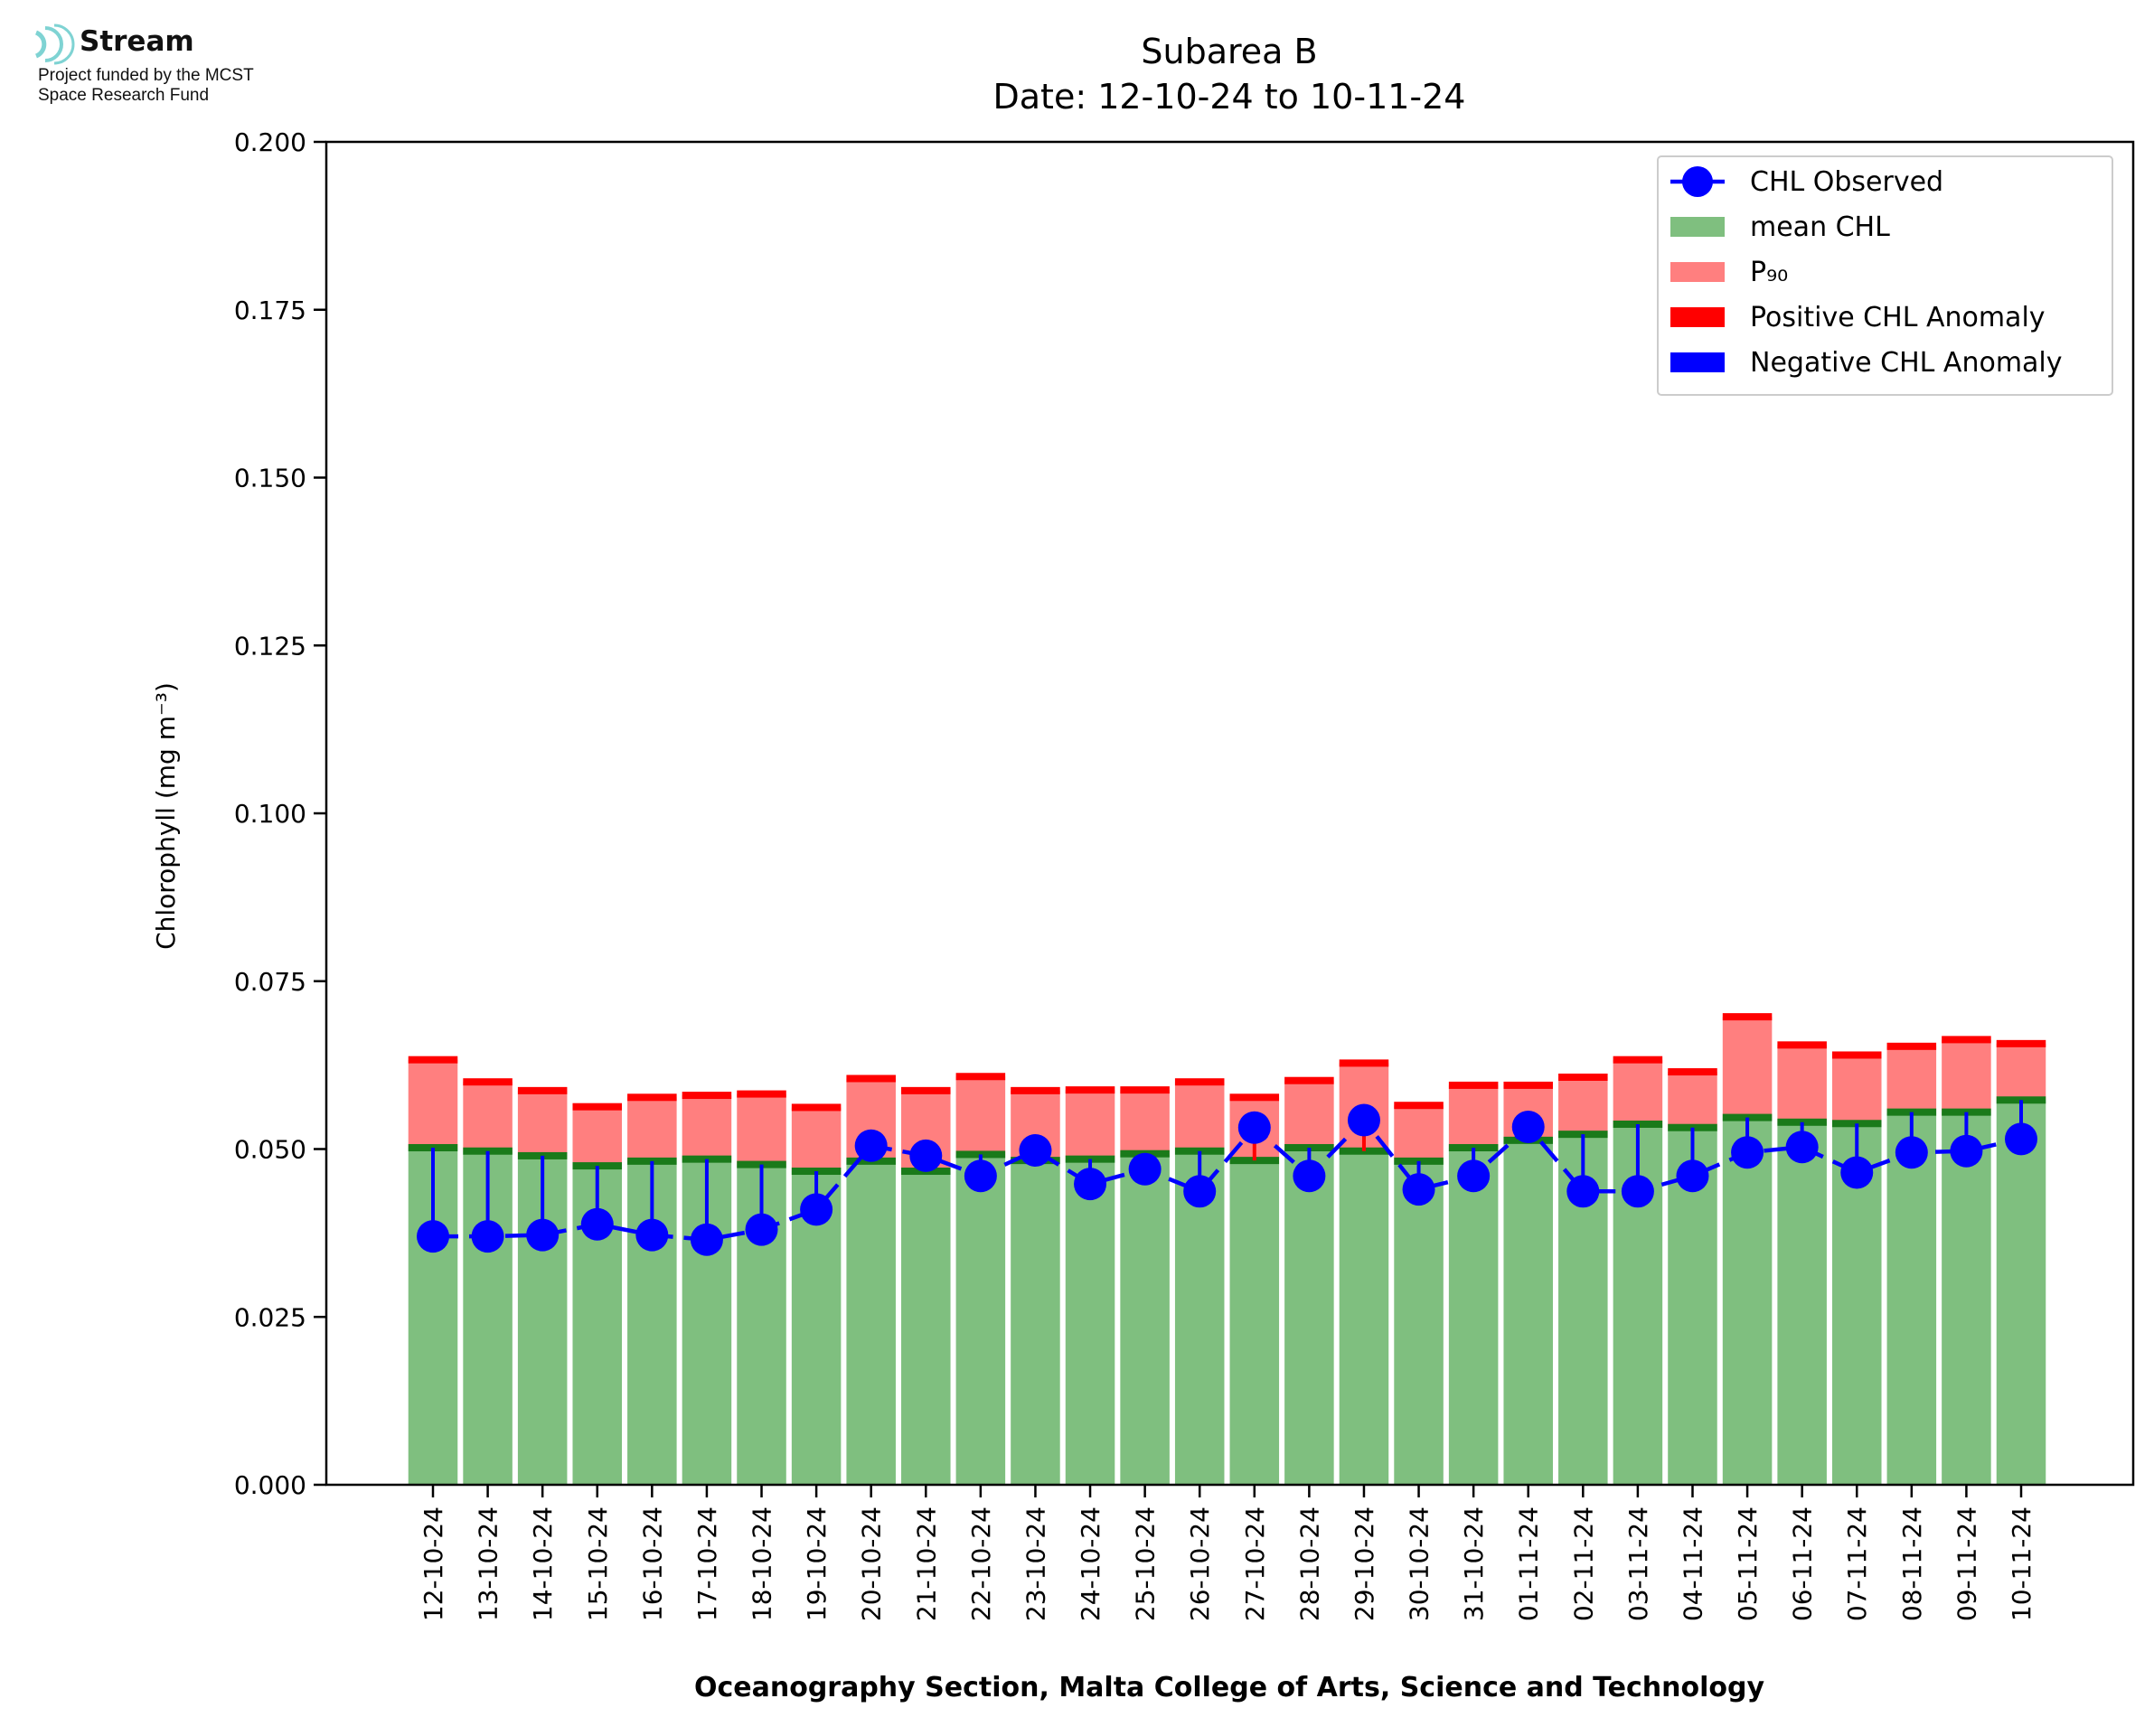 The width and height of the screenshot is (2154, 1736). What do you see at coordinates (433, 1564) in the screenshot?
I see `x-tick-label: 12-10-24` at bounding box center [433, 1564].